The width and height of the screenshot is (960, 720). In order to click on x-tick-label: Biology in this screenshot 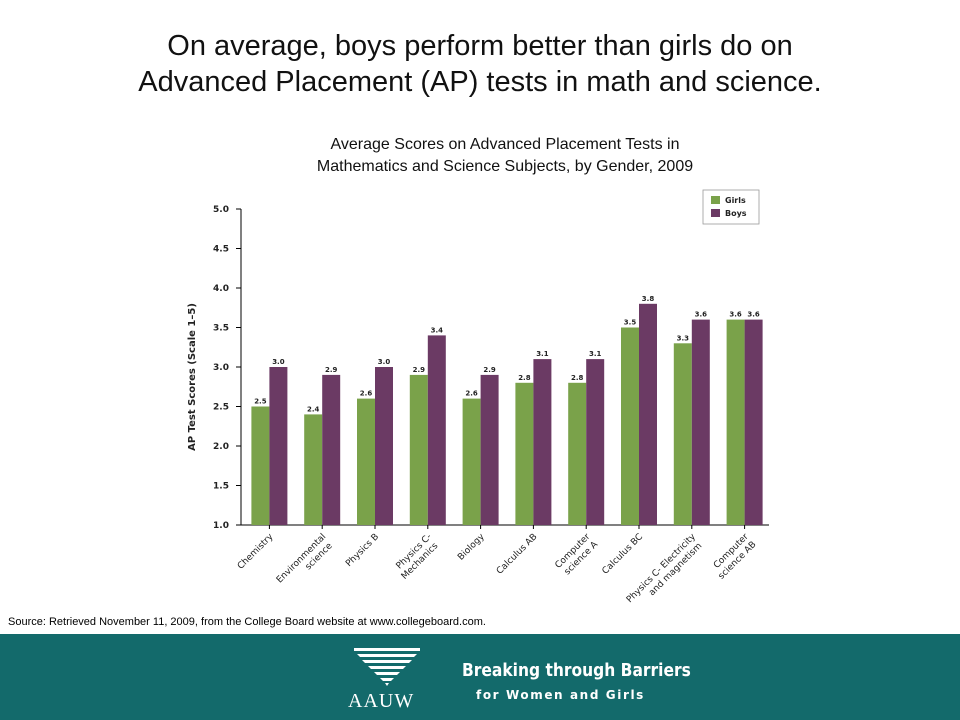, I will do `click(471, 547)`.